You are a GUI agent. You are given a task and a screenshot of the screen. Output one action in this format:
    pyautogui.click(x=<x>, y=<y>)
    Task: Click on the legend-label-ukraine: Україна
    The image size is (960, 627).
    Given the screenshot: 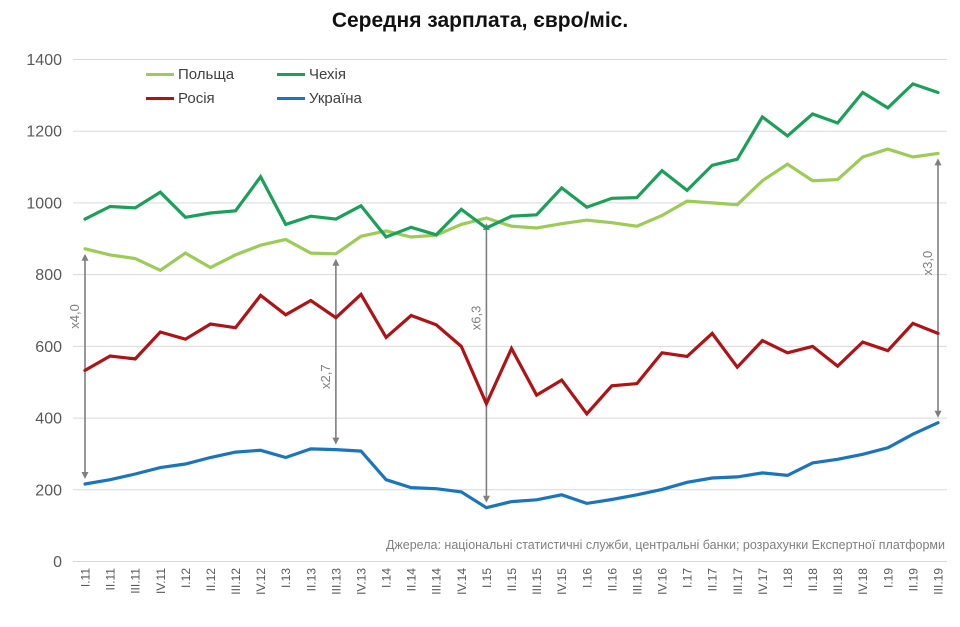 What is the action you would take?
    pyautogui.click(x=335, y=98)
    